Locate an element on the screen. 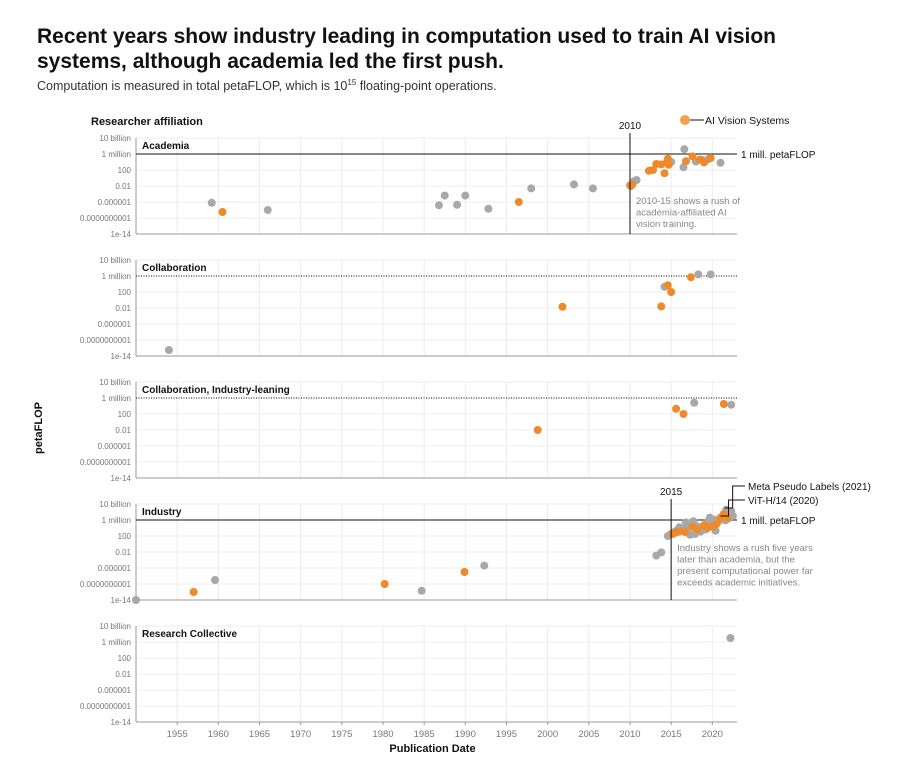 The height and width of the screenshot is (775, 917). x-tick-label: 1965 is located at coordinates (259, 734).